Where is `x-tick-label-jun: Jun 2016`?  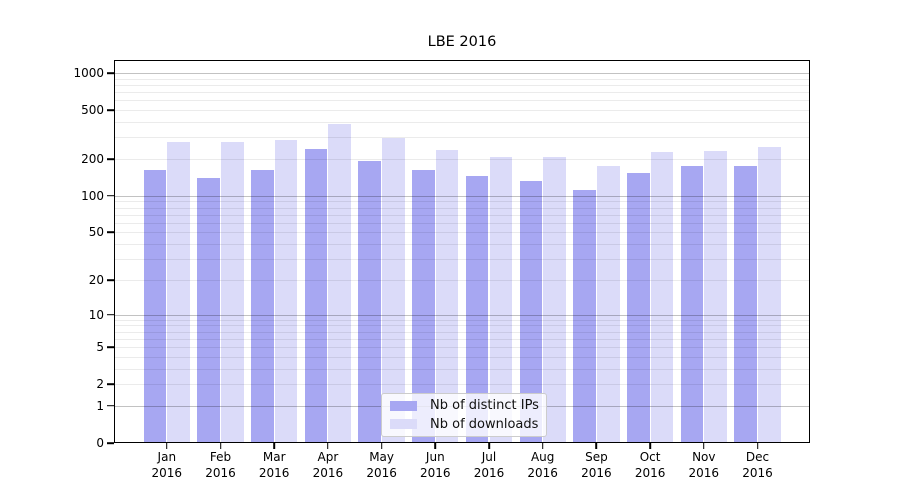
x-tick-label-jun: Jun 2016 is located at coordinates (435, 465).